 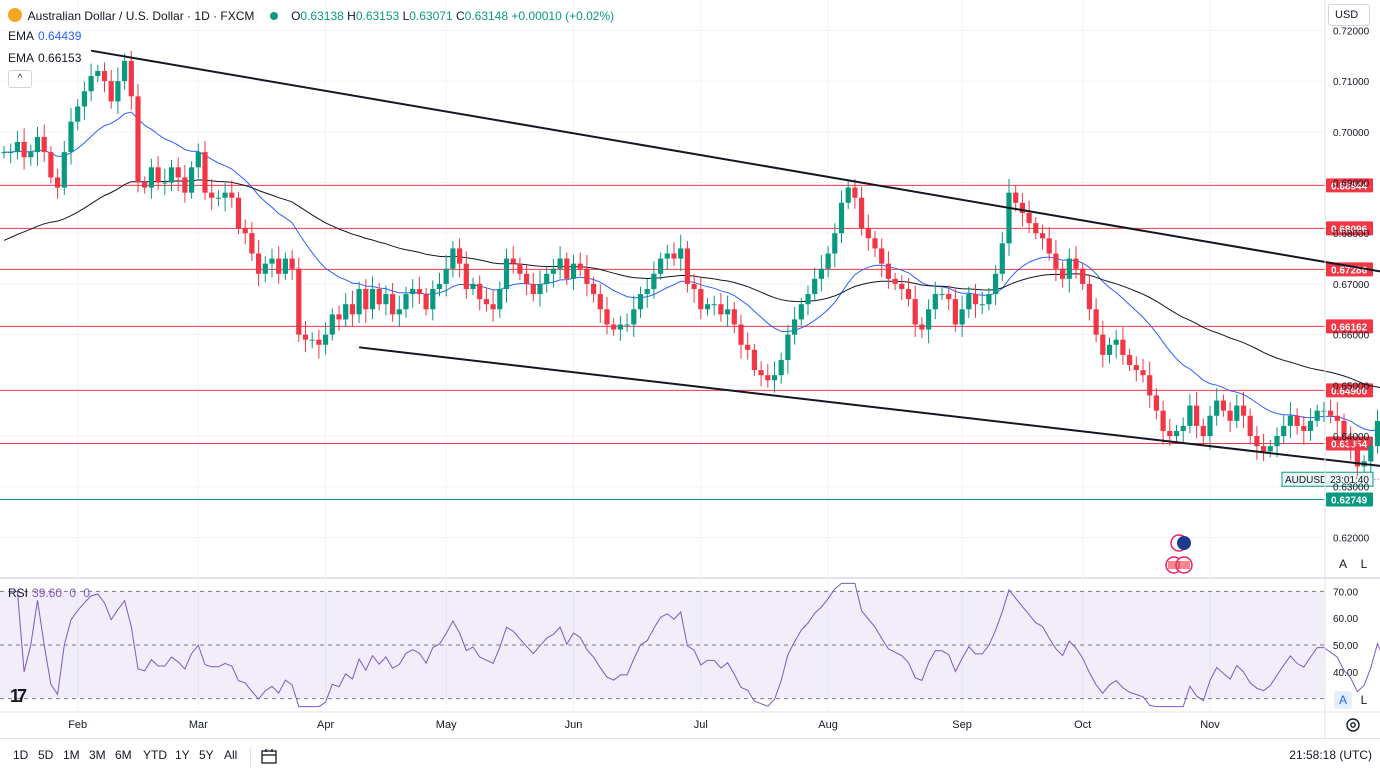 I want to click on time-tick-label: Jun, so click(x=574, y=725).